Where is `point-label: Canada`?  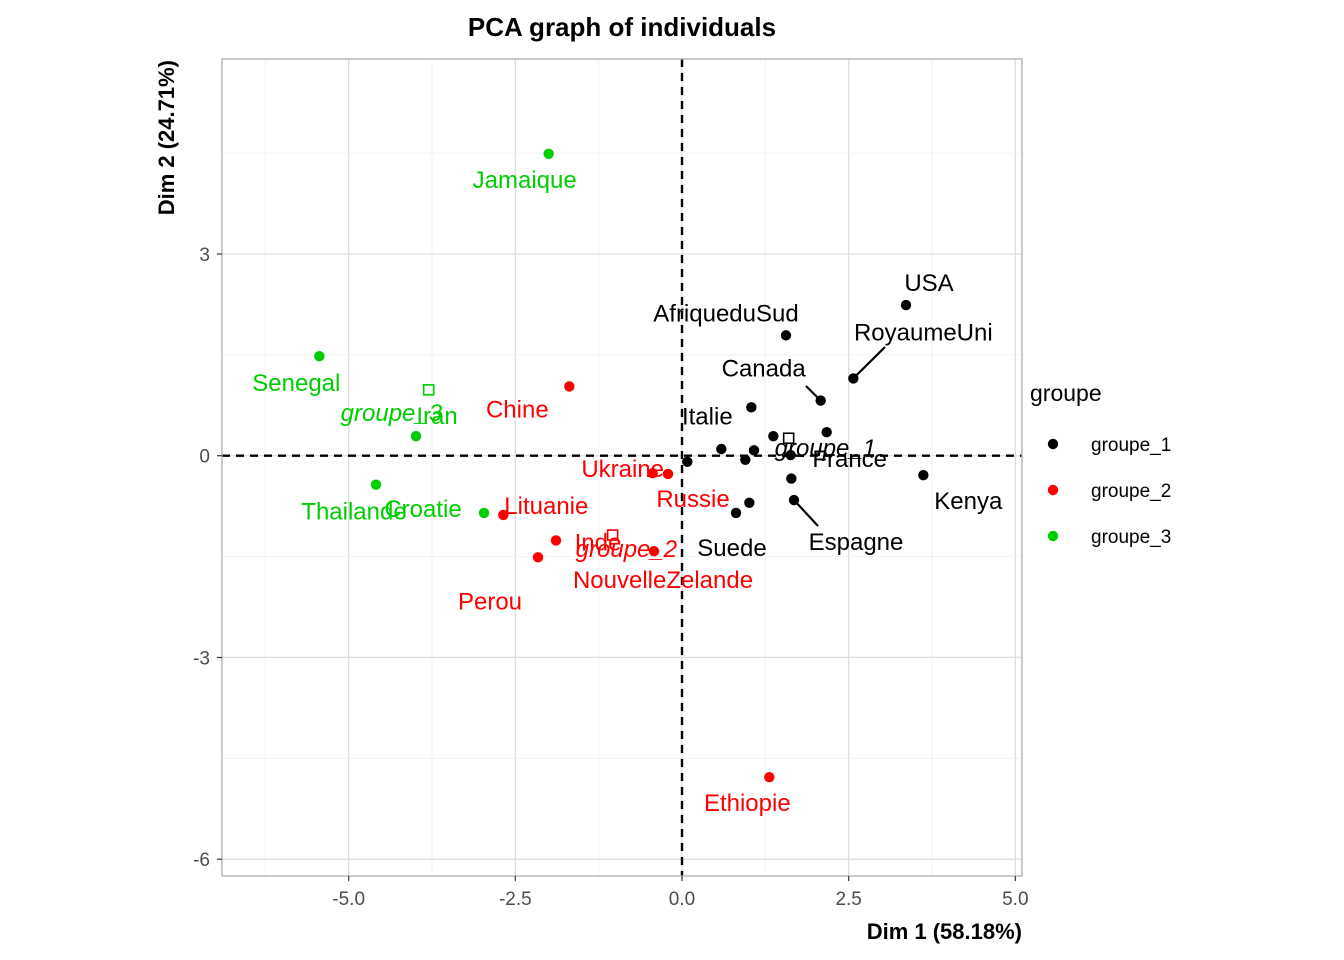
point-label: Canada is located at coordinates (764, 369).